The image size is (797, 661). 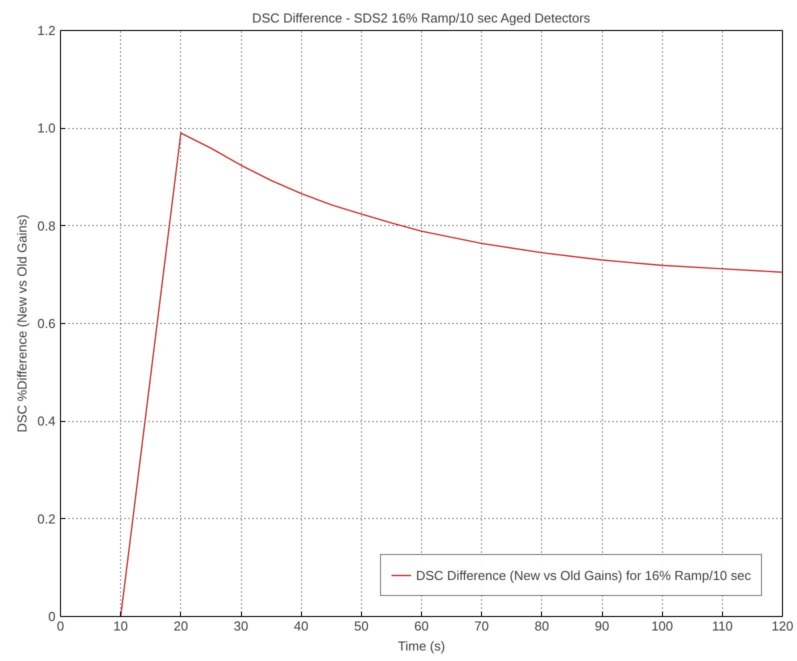 I want to click on x-tick-label: 40, so click(x=301, y=626).